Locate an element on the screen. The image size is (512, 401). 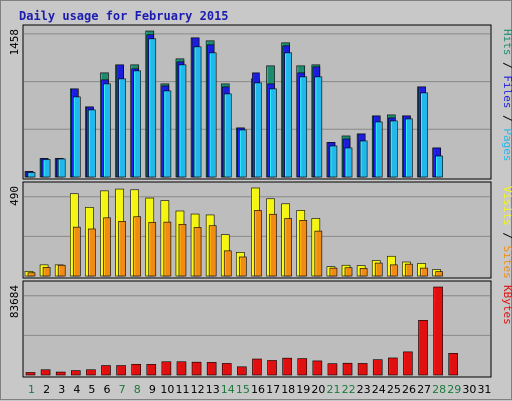
legend-hits-files-pages: Hits / Files / Pages is located at coordinates (506, 95).